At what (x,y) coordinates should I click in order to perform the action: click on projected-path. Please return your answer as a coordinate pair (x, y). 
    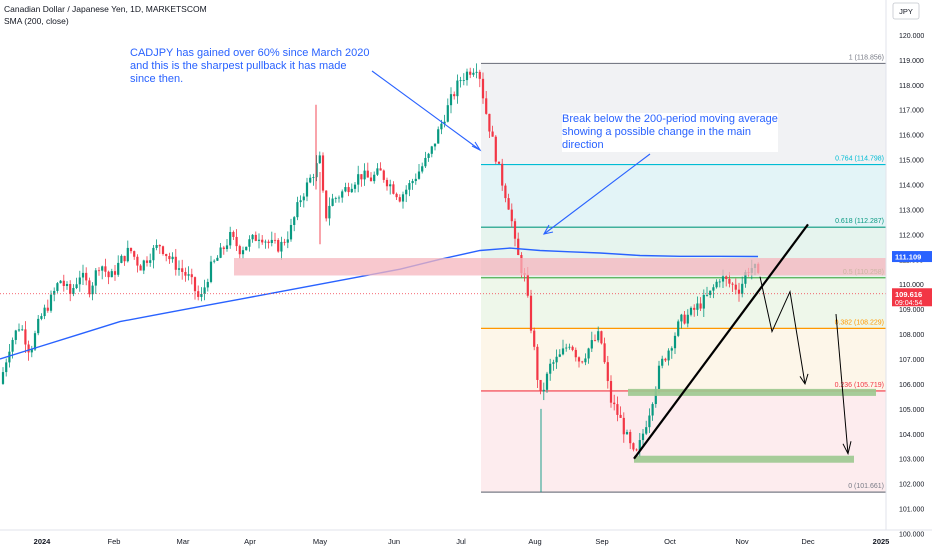
    Looking at the image, I should click on (782, 330).